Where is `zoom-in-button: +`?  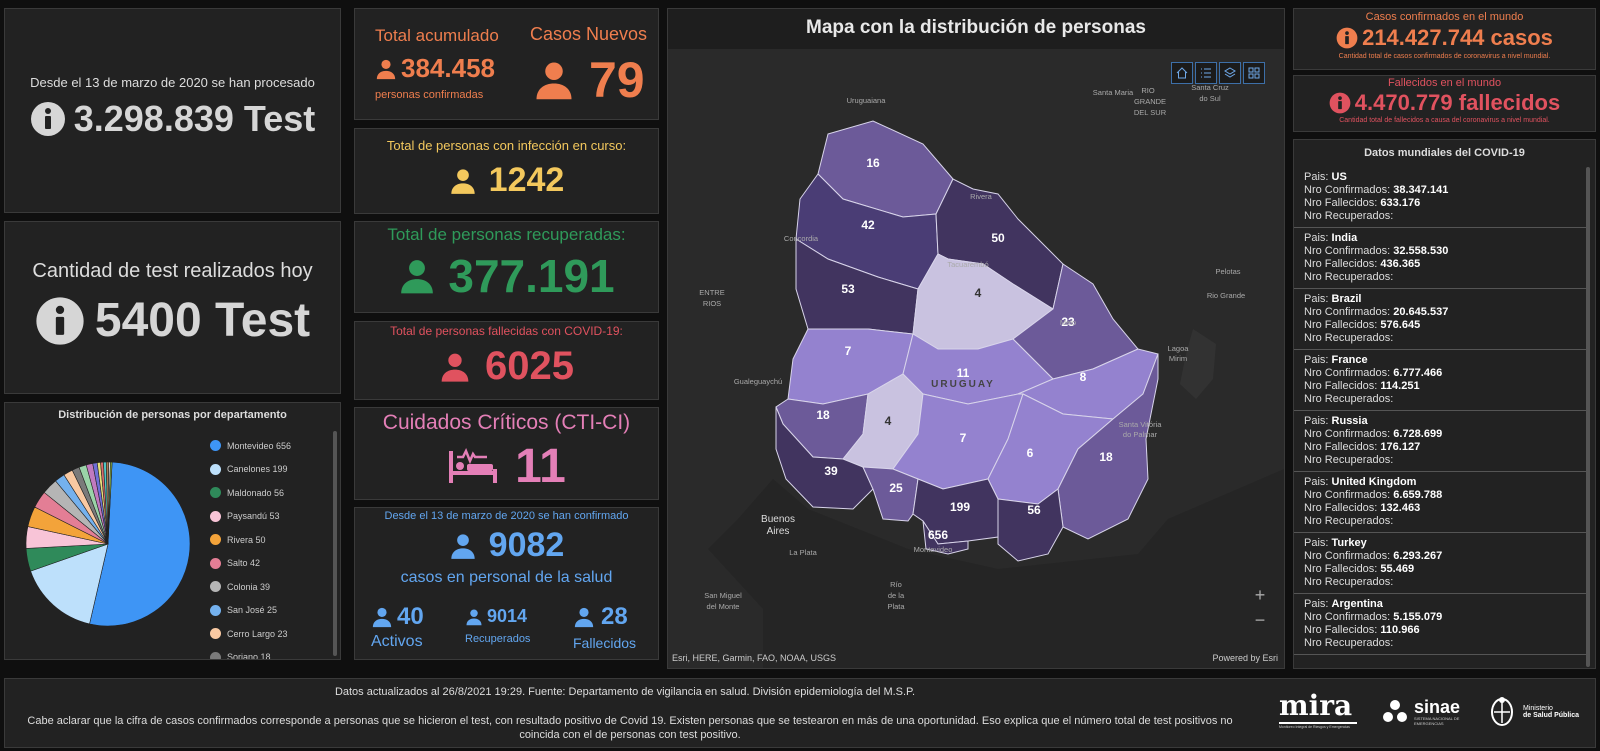 zoom-in-button: + is located at coordinates (1260, 595).